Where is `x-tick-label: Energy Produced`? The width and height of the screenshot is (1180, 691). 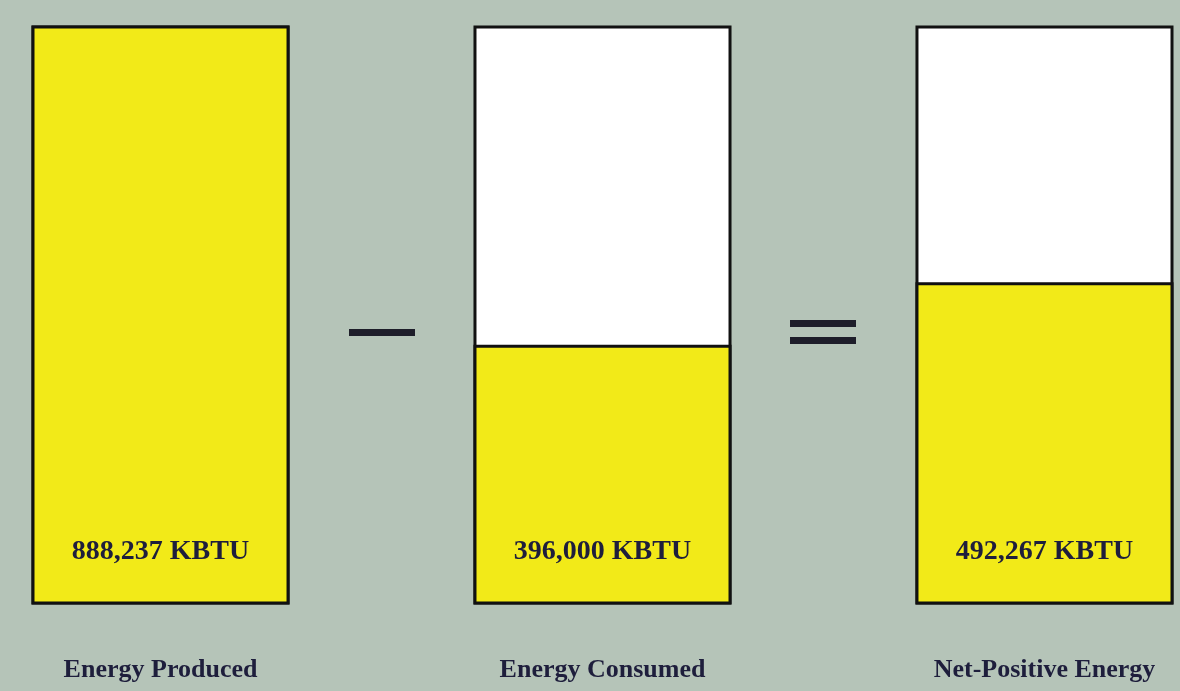
x-tick-label: Energy Produced is located at coordinates (160, 668).